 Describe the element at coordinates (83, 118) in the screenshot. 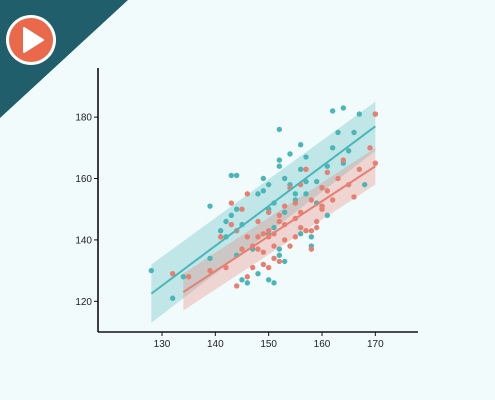

I see `y-tick-label: 180` at that location.